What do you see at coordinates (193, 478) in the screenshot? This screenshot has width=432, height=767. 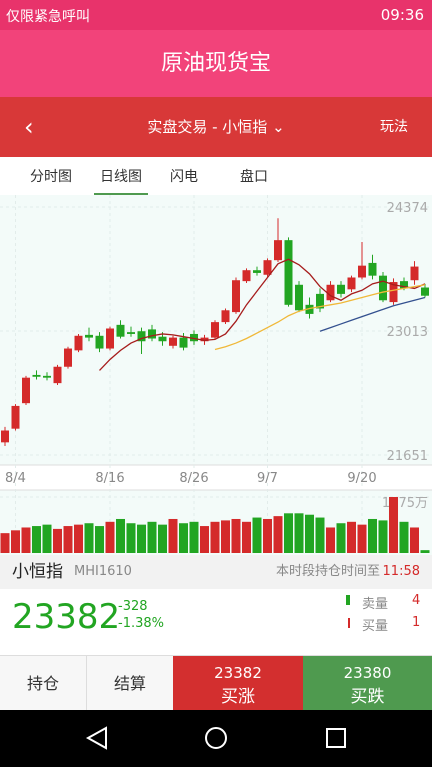 I see `x-tick-label: 8/26` at bounding box center [193, 478].